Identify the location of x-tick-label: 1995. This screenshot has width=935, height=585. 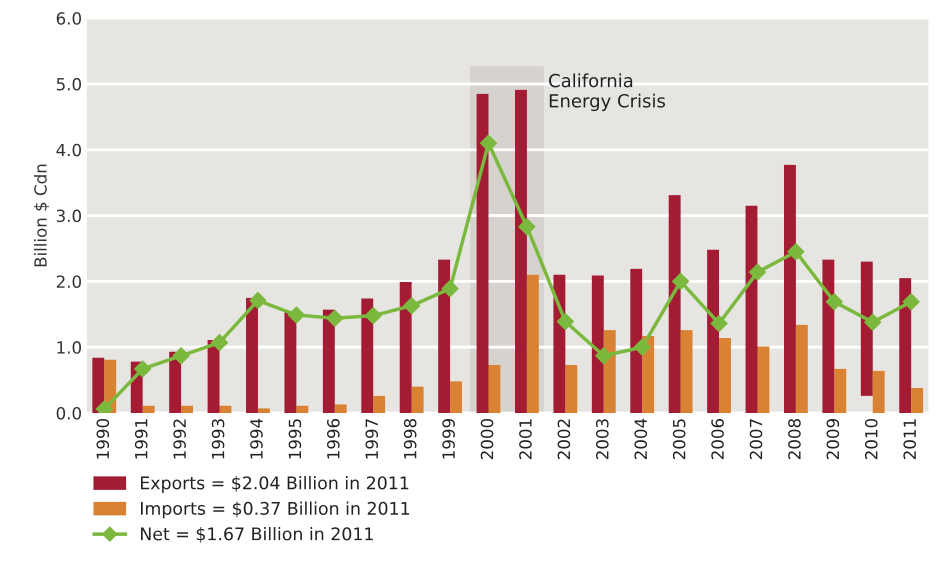
(295, 438).